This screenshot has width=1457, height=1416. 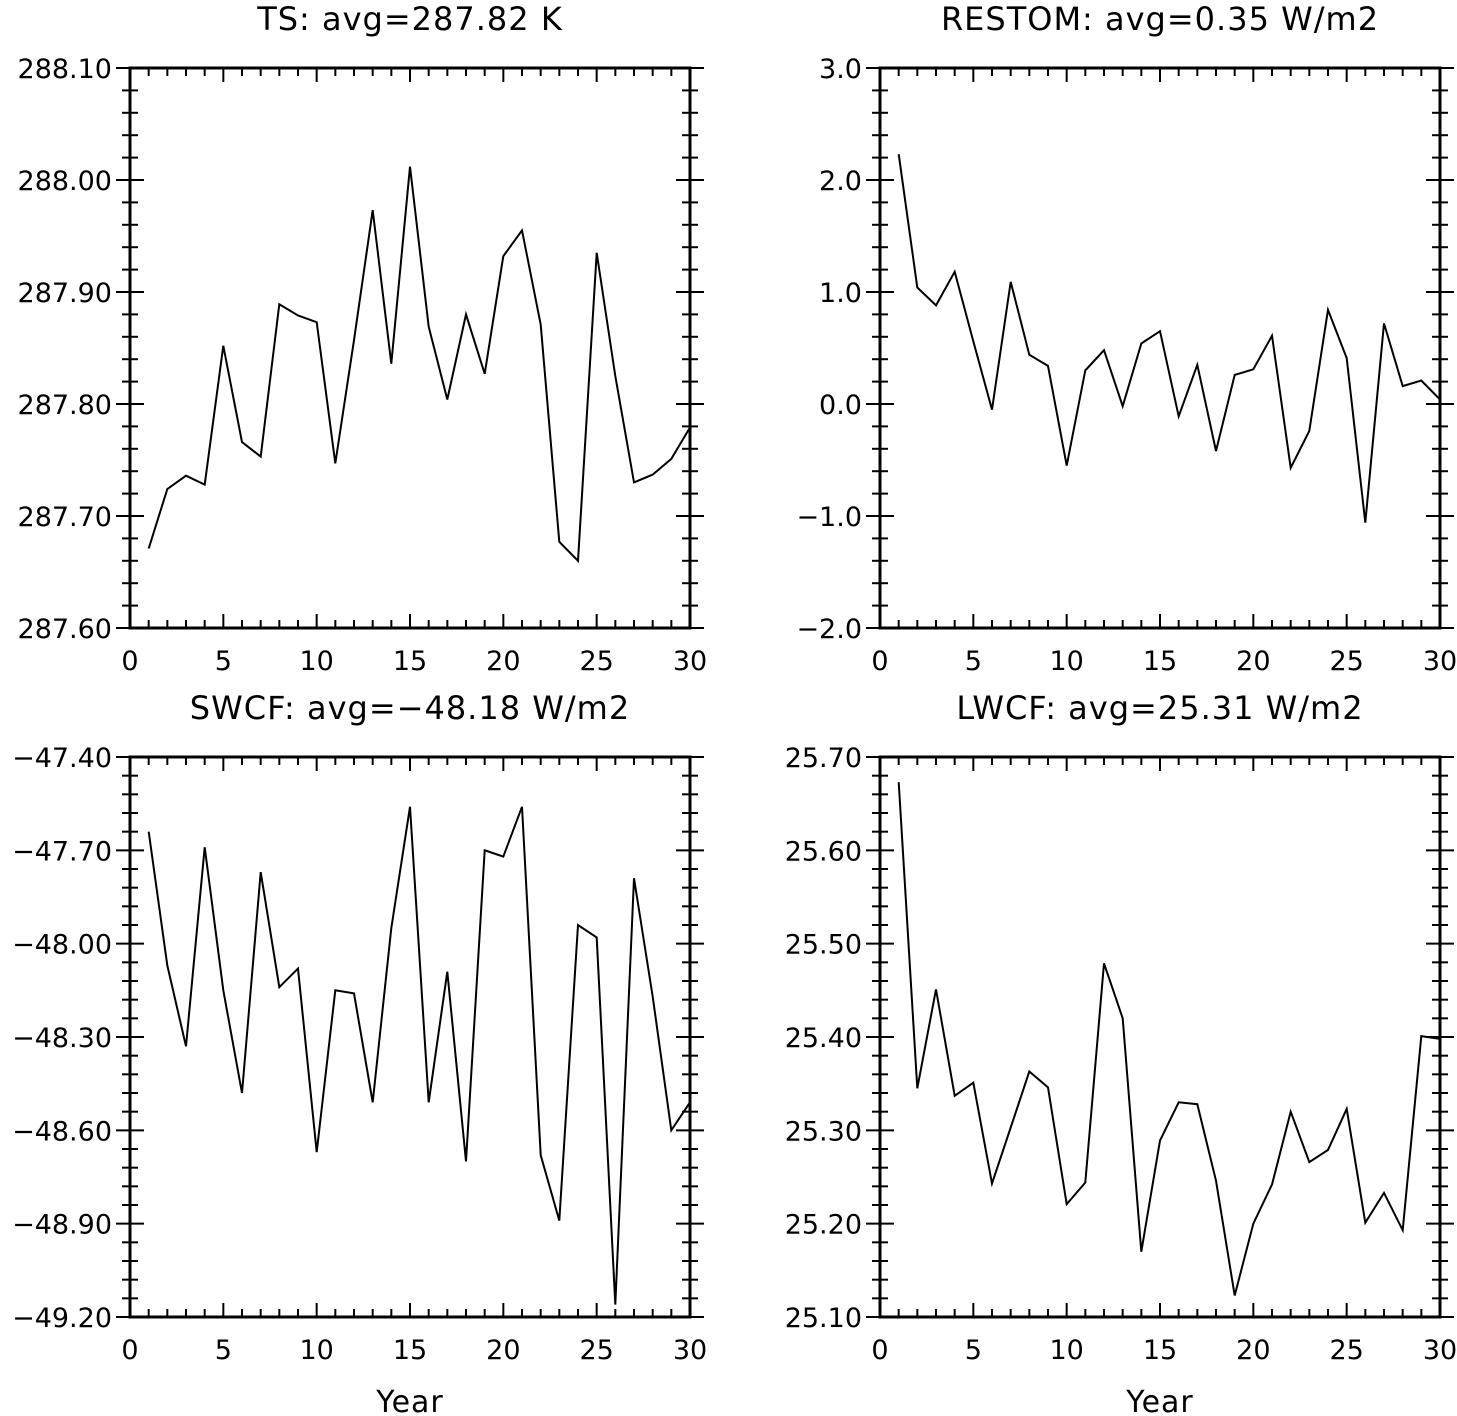 I want to click on y-tick-label: 287.70, so click(x=65, y=517).